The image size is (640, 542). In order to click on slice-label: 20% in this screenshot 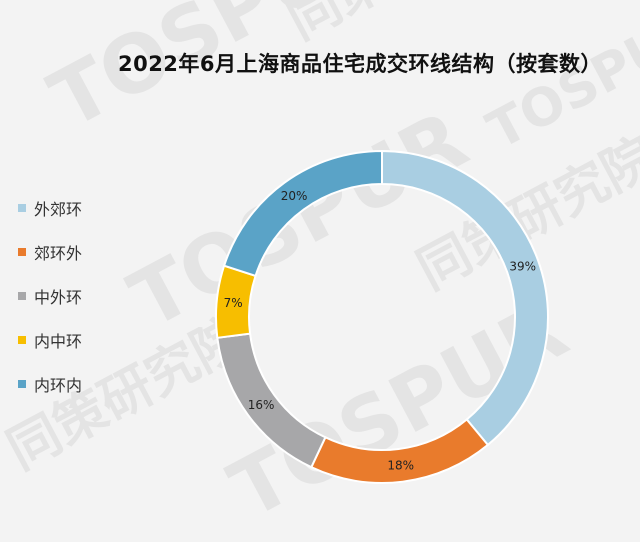, I will do `click(294, 196)`.